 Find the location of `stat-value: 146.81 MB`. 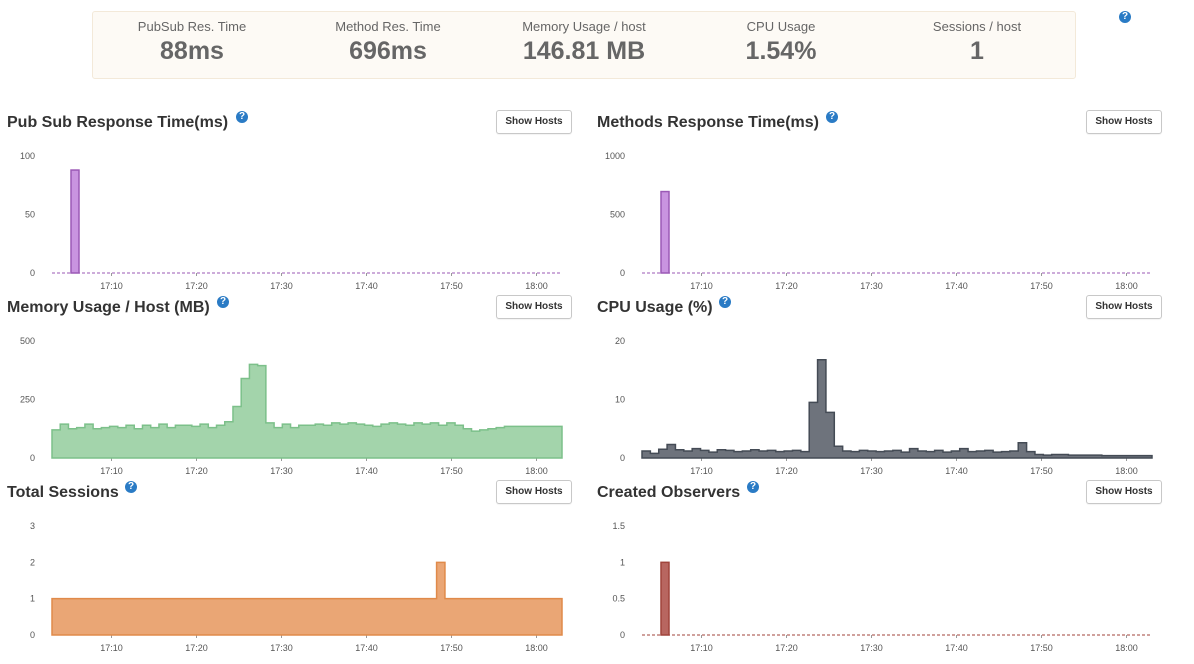

stat-value: 146.81 MB is located at coordinates (584, 51).